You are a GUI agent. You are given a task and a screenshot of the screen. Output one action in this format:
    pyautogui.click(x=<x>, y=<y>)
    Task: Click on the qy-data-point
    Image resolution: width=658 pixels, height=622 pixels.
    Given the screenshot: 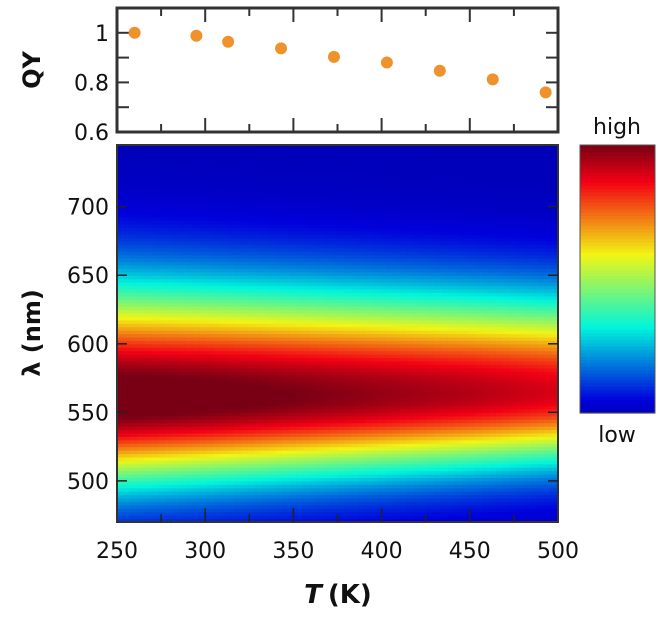 What is the action you would take?
    pyautogui.click(x=135, y=33)
    